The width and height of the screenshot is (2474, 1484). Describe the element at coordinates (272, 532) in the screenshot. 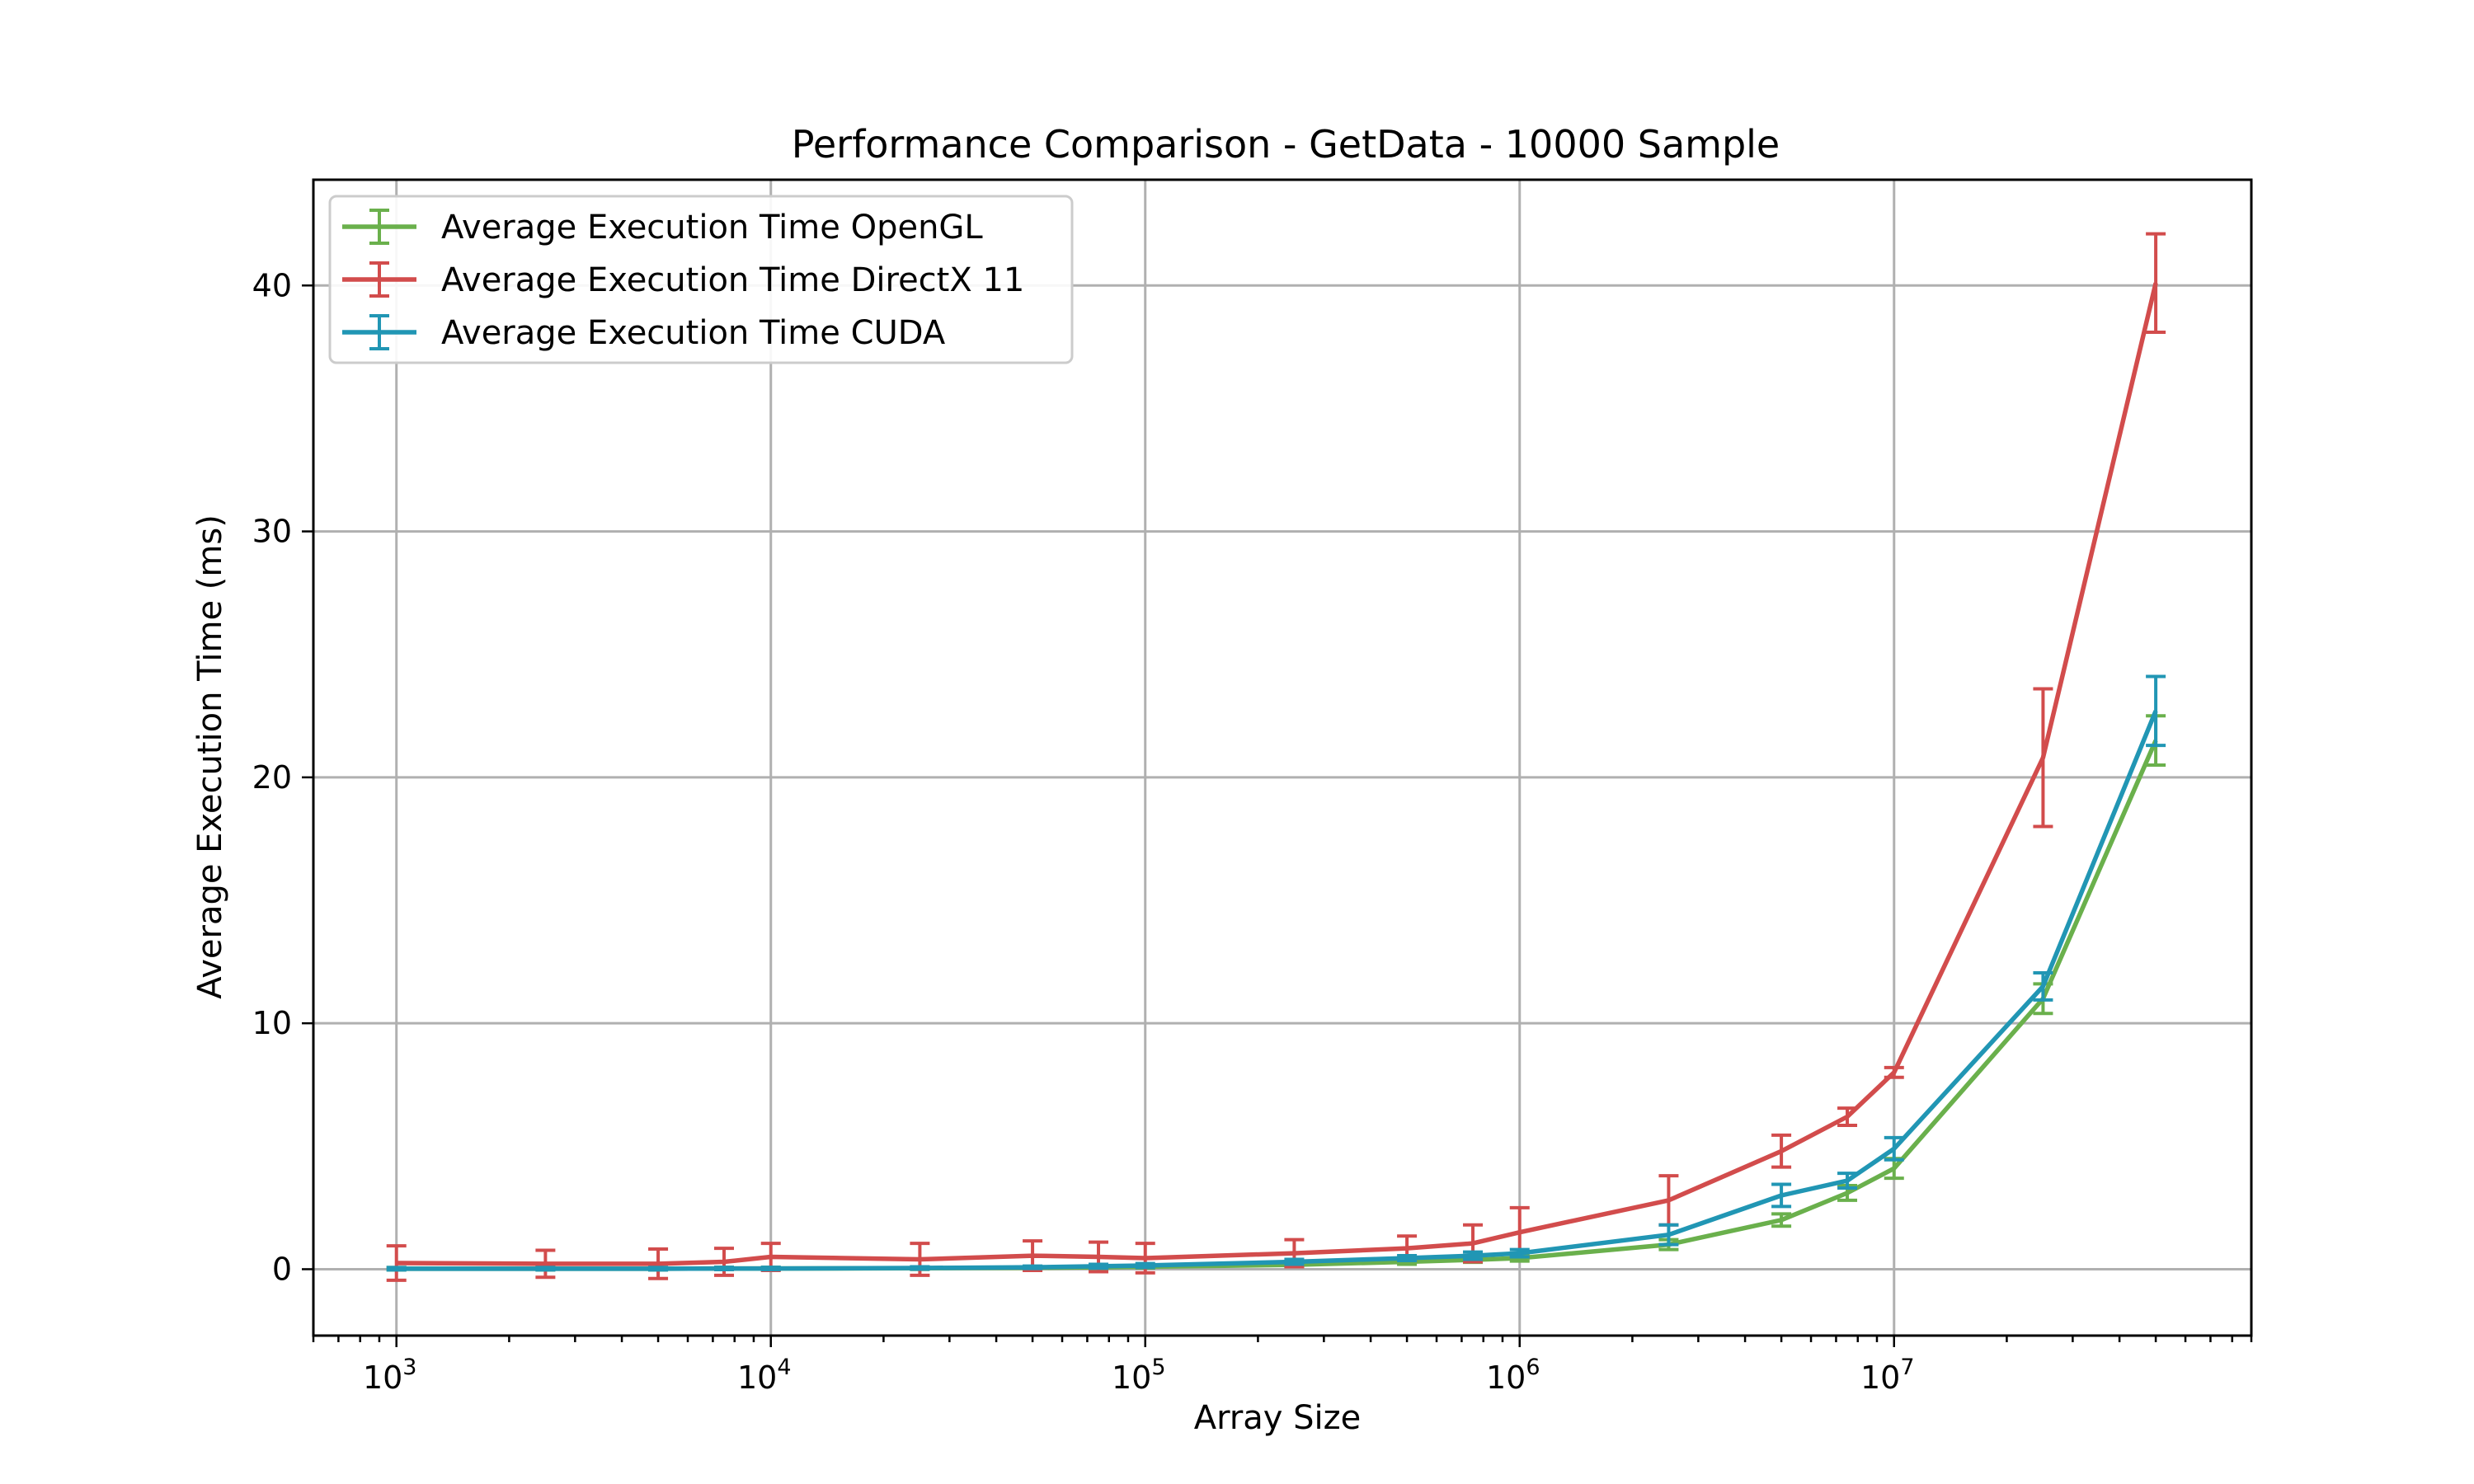

I see `y-tick-label: 30` at that location.